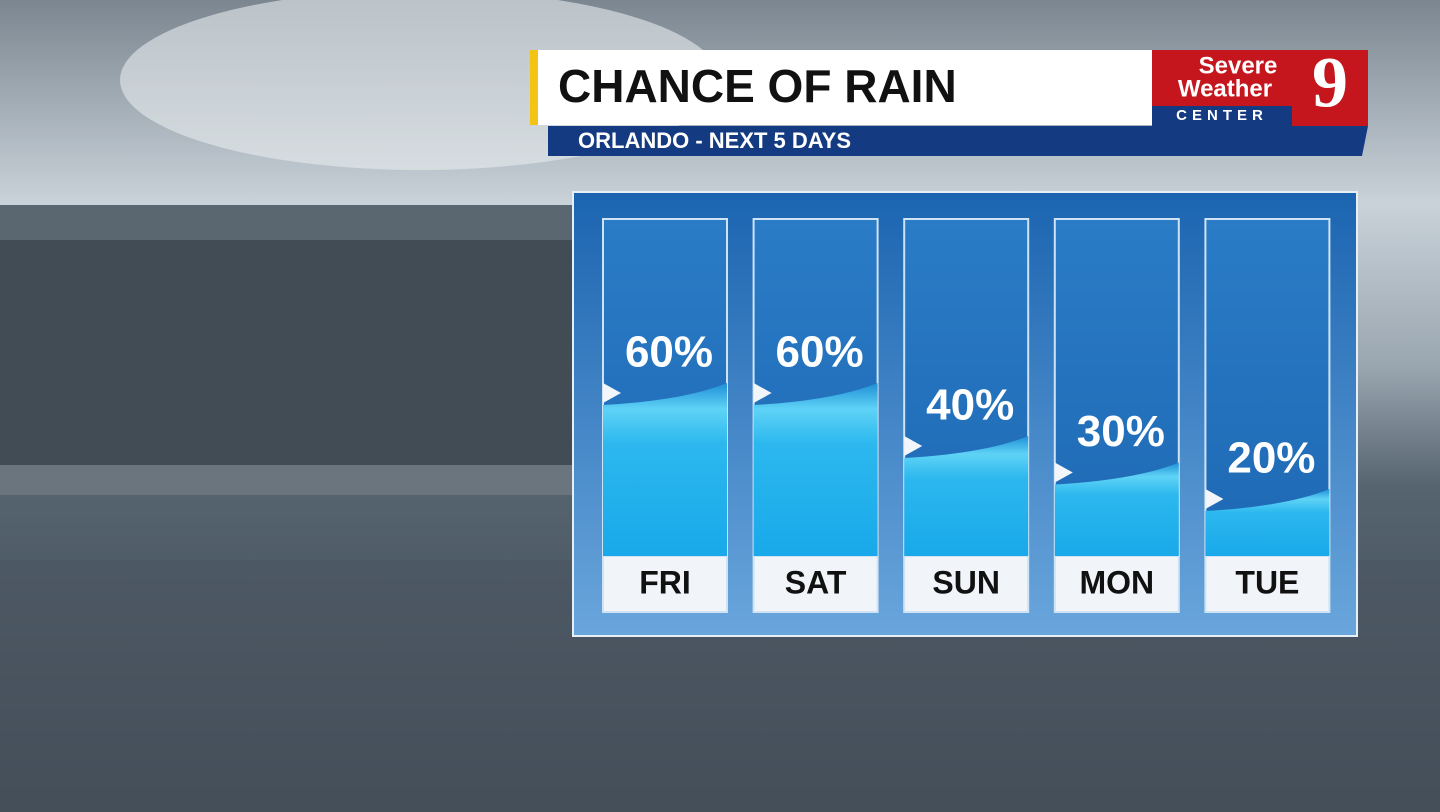  Describe the element at coordinates (1225, 88) in the screenshot. I see `logo-text: Weather` at that location.